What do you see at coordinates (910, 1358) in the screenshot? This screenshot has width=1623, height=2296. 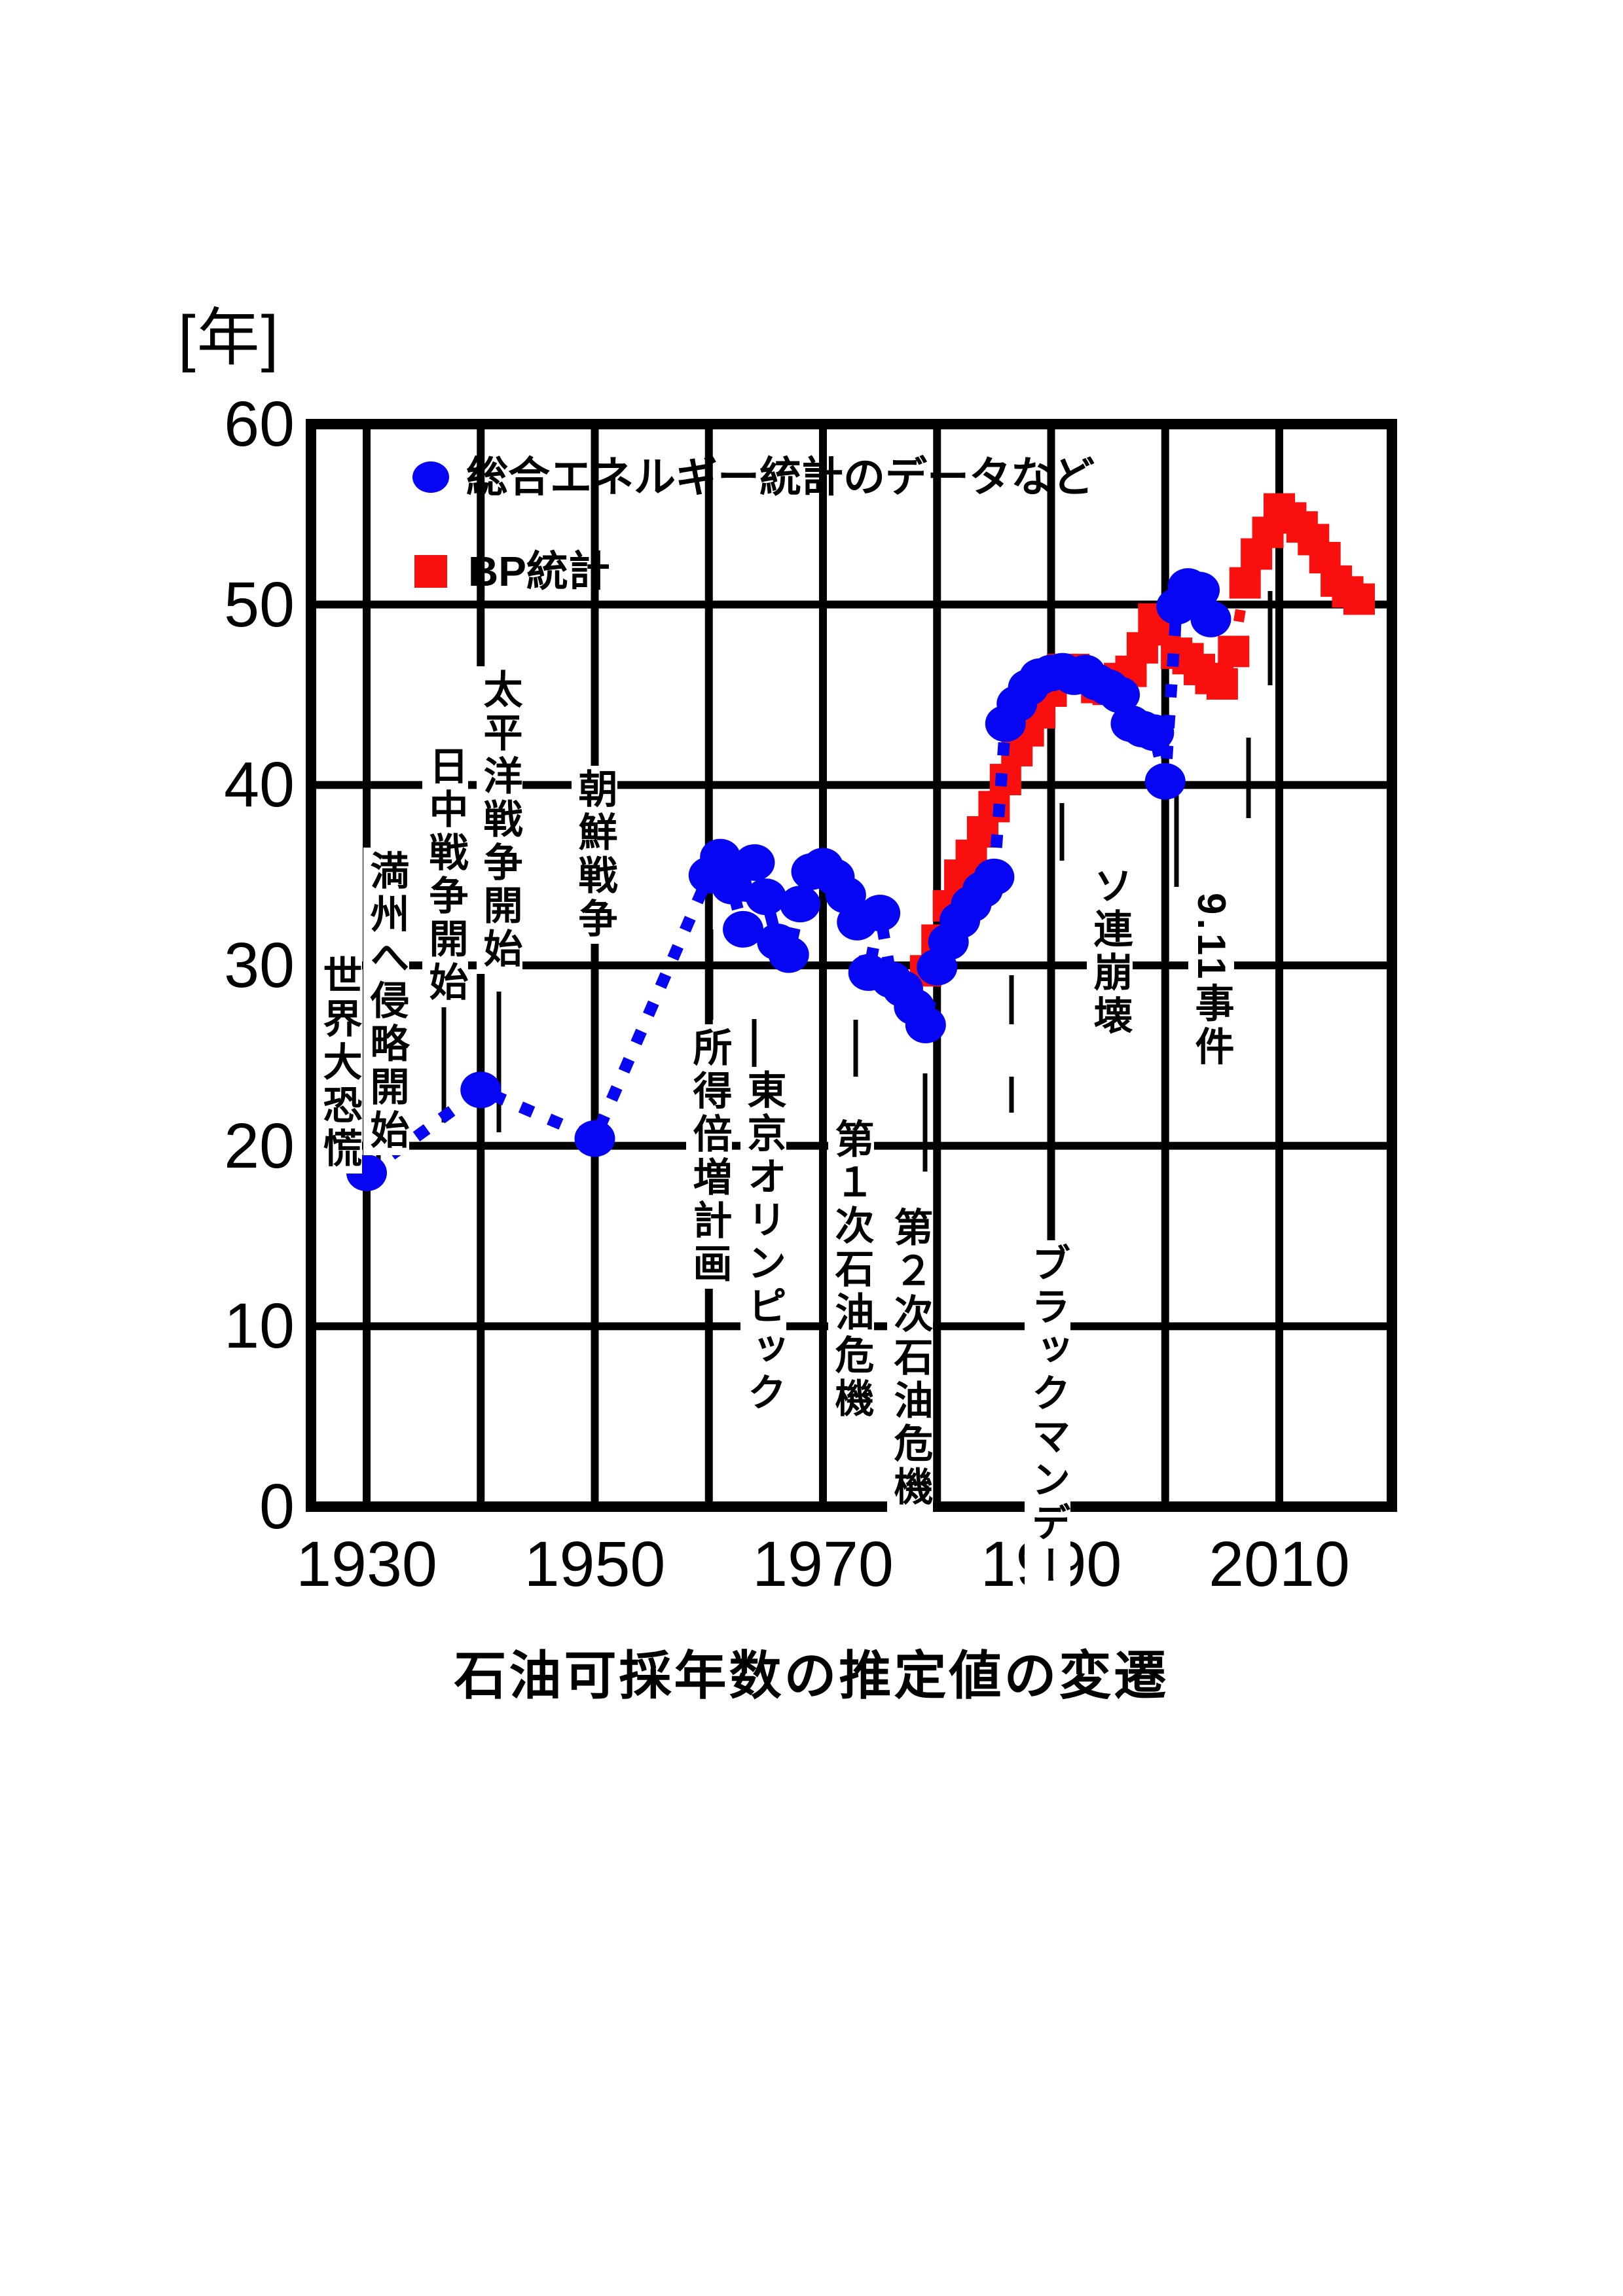 I see `event-annotation: 第２次石油危機` at bounding box center [910, 1358].